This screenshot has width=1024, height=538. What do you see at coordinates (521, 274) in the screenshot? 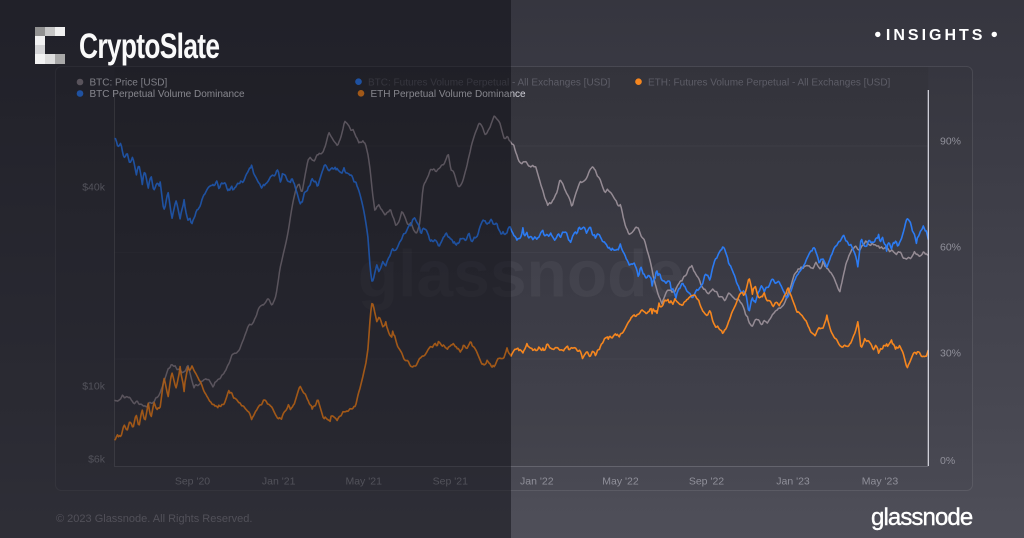
I see `svg-text: glassnode` at bounding box center [521, 274].